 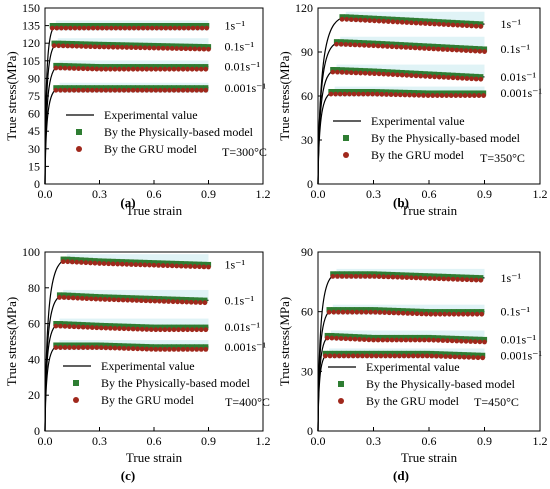 I want to click on x-tick-label: 1.2, so click(x=540, y=441).